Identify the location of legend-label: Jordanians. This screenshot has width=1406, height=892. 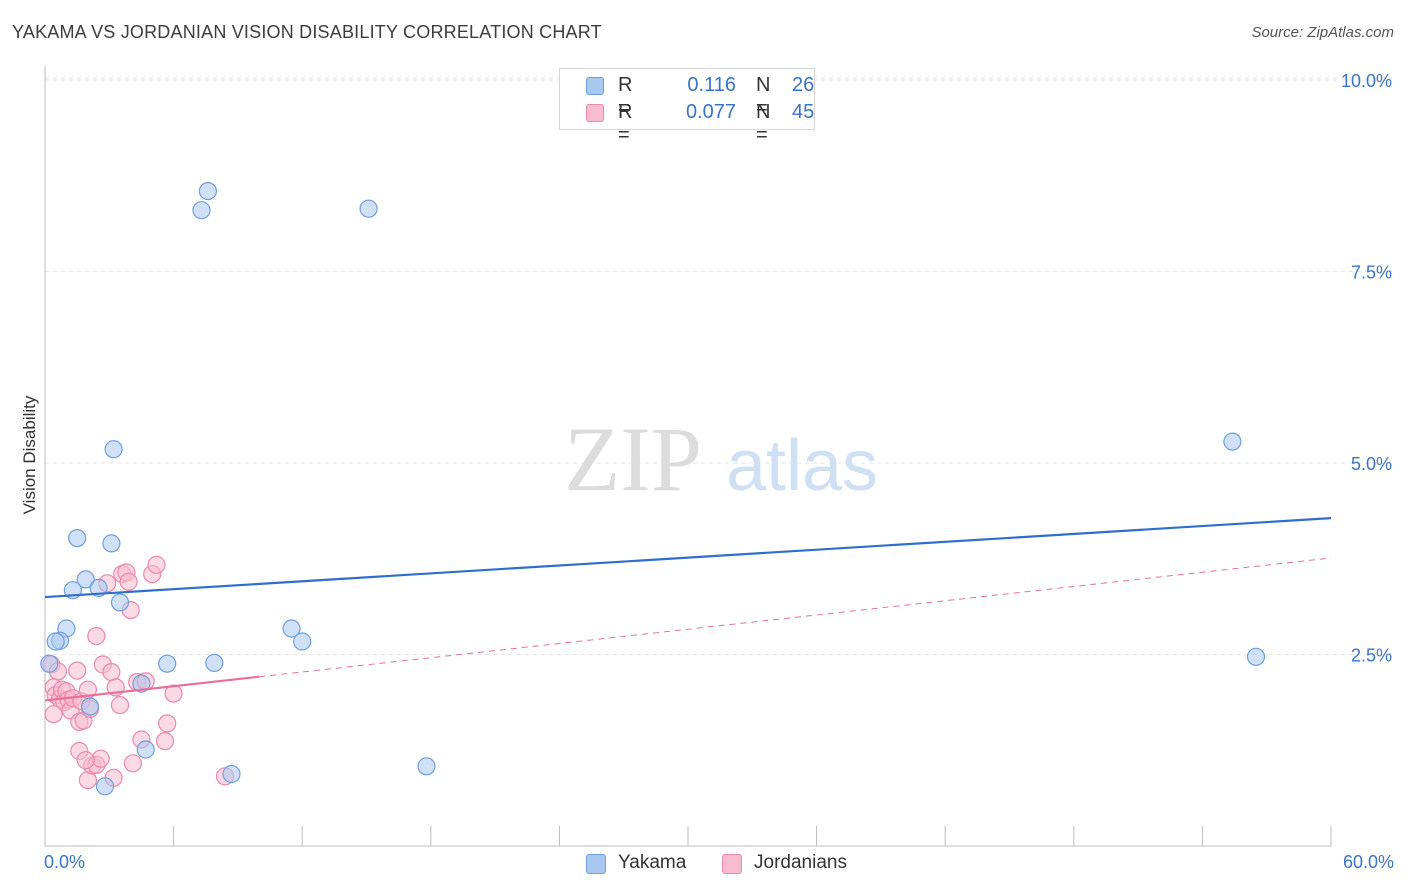
(800, 862).